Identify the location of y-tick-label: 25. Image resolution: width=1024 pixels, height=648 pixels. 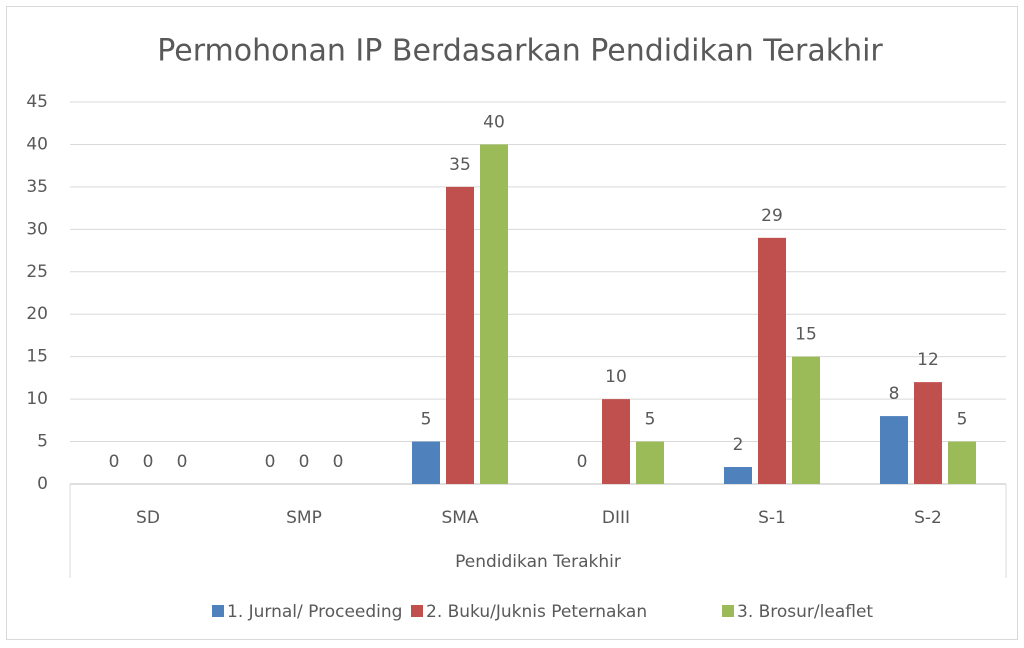
(37, 272).